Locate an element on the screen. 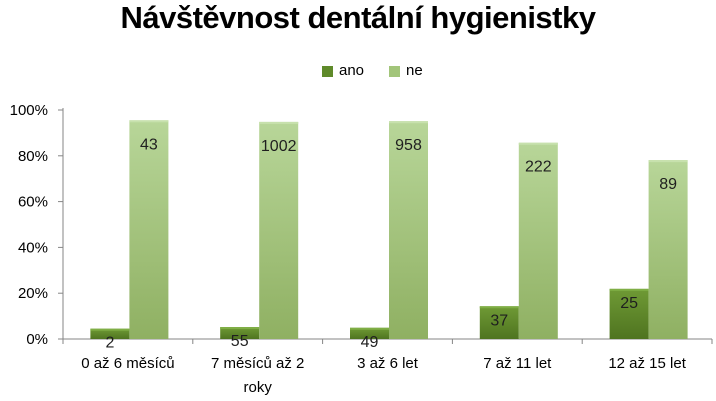  data-label-ano: 55 is located at coordinates (240, 341).